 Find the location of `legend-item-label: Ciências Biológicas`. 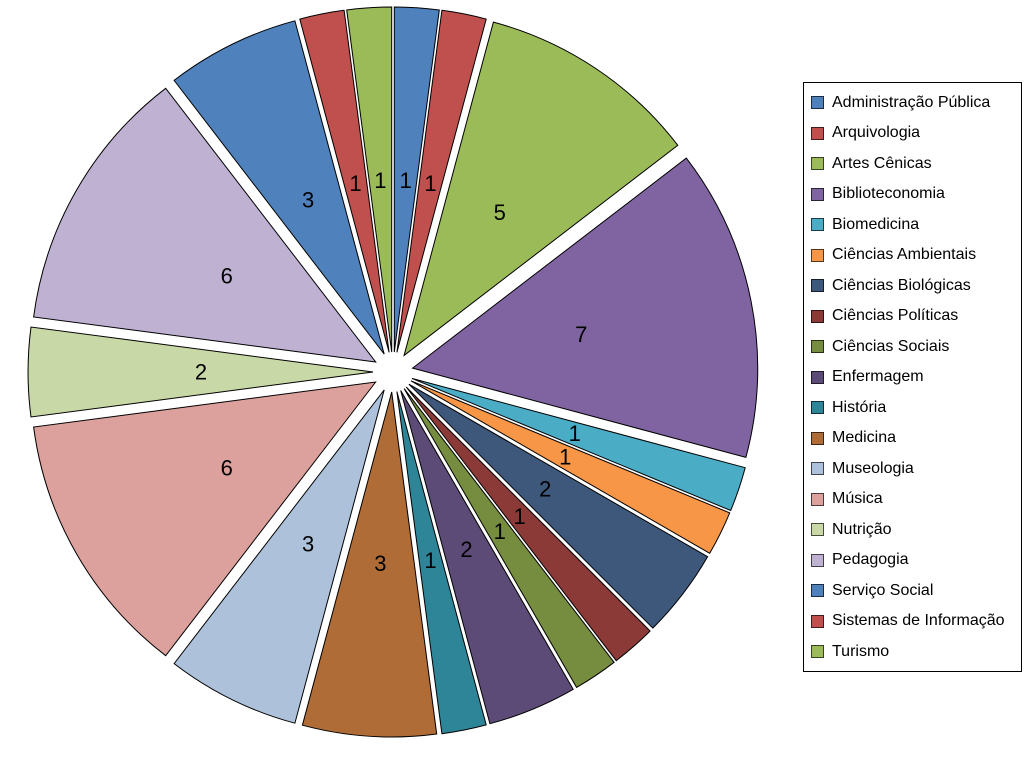

legend-item-label: Ciências Biológicas is located at coordinates (901, 285).